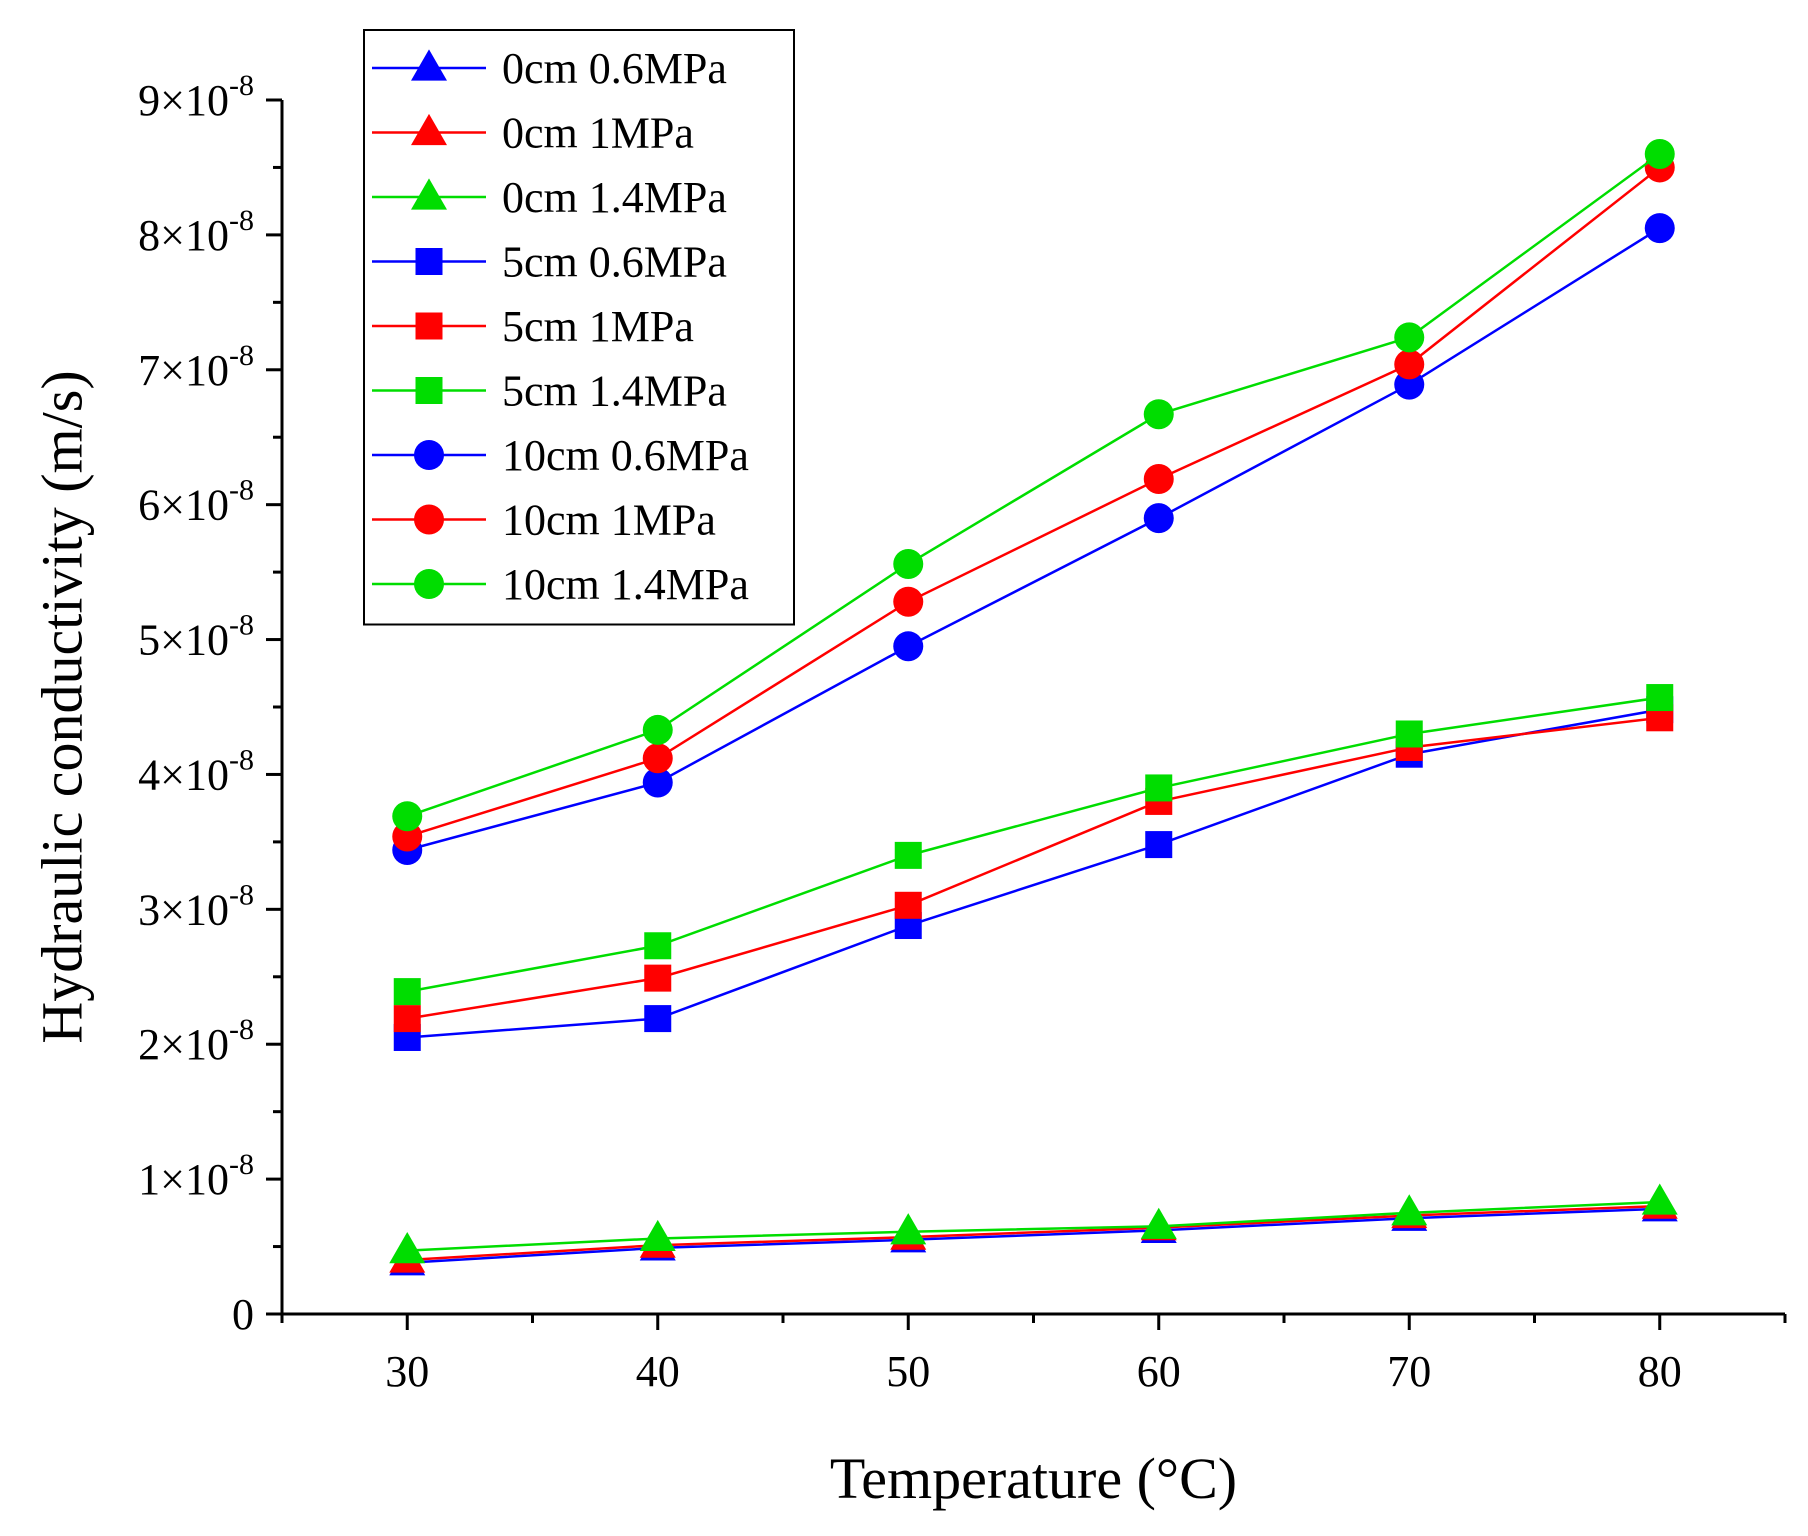 This screenshot has height=1536, width=1808. What do you see at coordinates (62, 706) in the screenshot?
I see `y-axis-title: Hydraulic conductivity (m/s)` at bounding box center [62, 706].